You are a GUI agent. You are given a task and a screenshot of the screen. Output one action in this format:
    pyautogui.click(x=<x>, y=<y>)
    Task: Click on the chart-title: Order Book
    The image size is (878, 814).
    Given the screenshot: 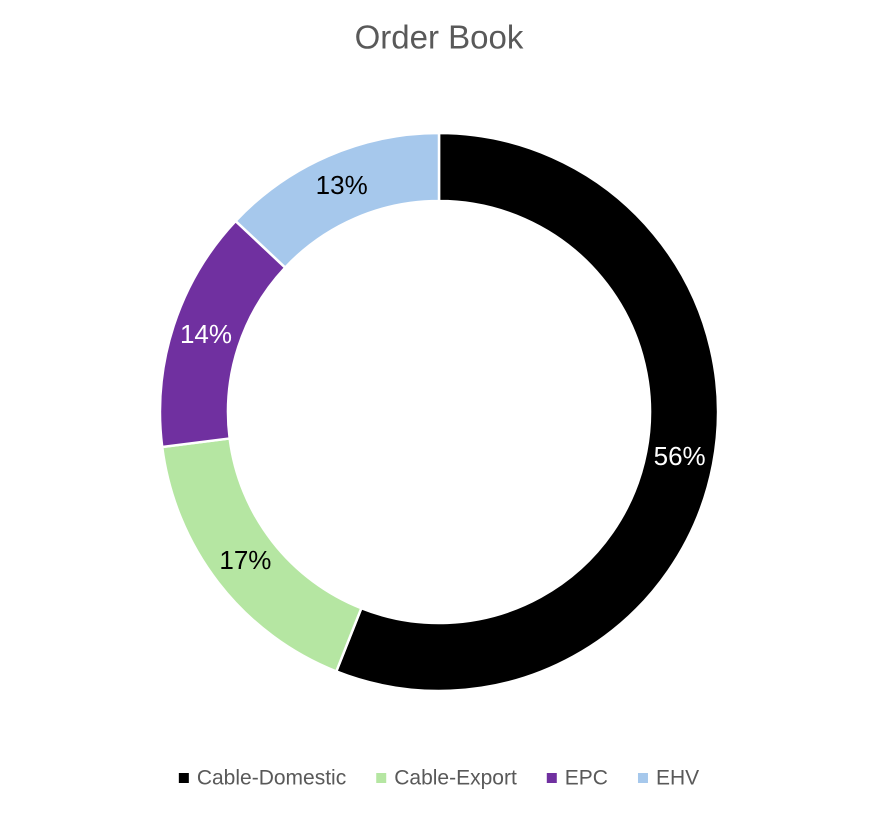 What is the action you would take?
    pyautogui.click(x=439, y=37)
    